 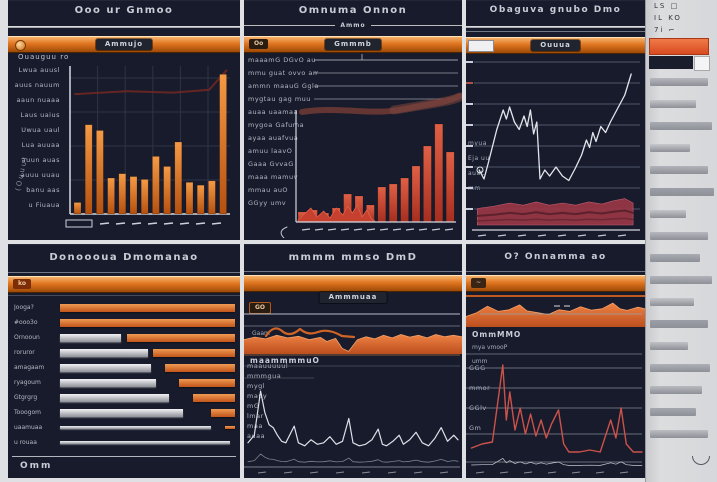 I want to click on hbar-row: Jooga?, so click(x=124, y=308).